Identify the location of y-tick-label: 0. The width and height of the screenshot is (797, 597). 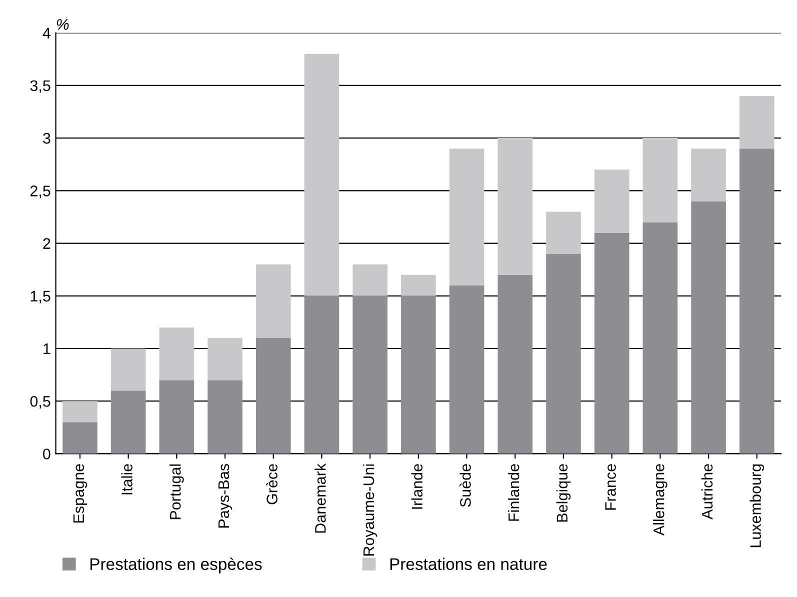
(46, 454).